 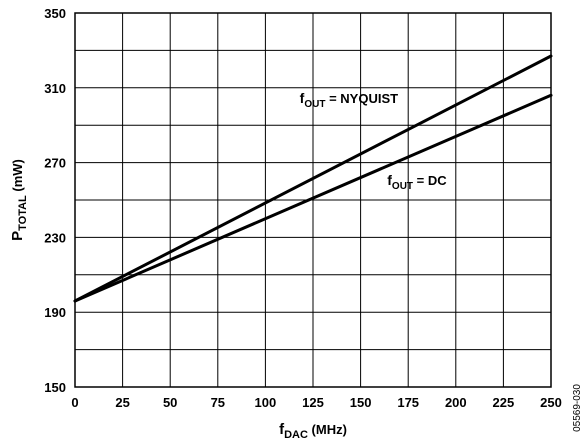 I want to click on y-axis-label: PTOTAL (mW), so click(x=19, y=200).